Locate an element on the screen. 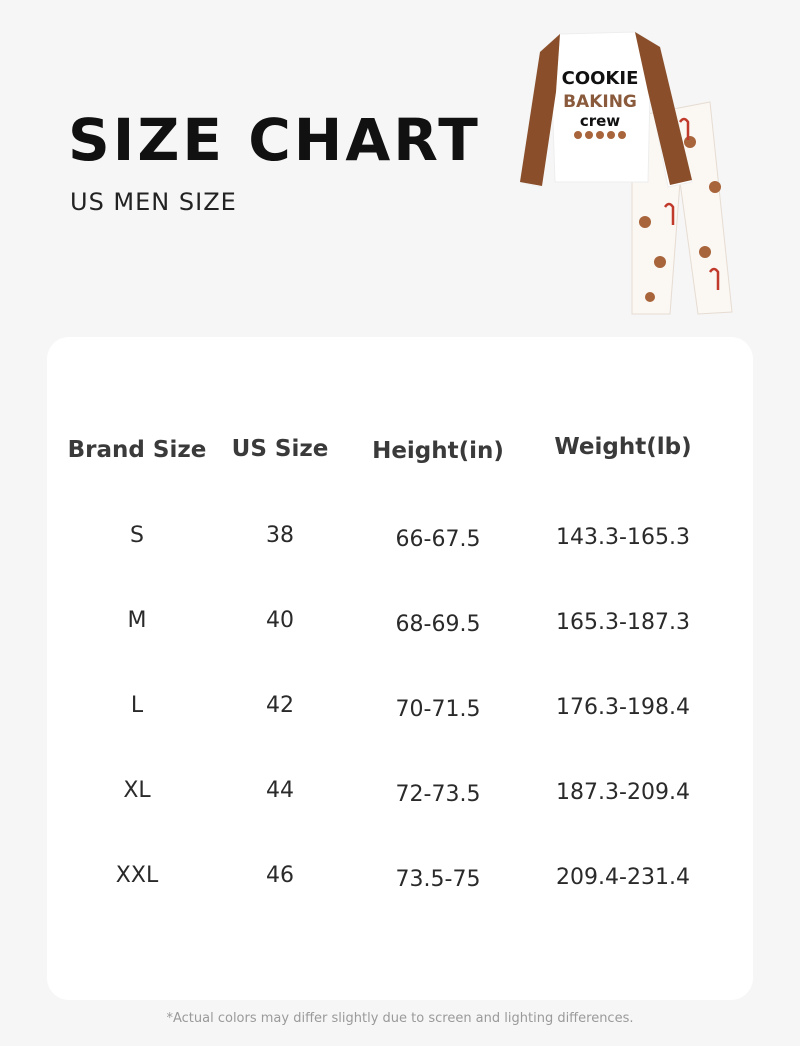  cell-height: 70-71.5 is located at coordinates (438, 709).